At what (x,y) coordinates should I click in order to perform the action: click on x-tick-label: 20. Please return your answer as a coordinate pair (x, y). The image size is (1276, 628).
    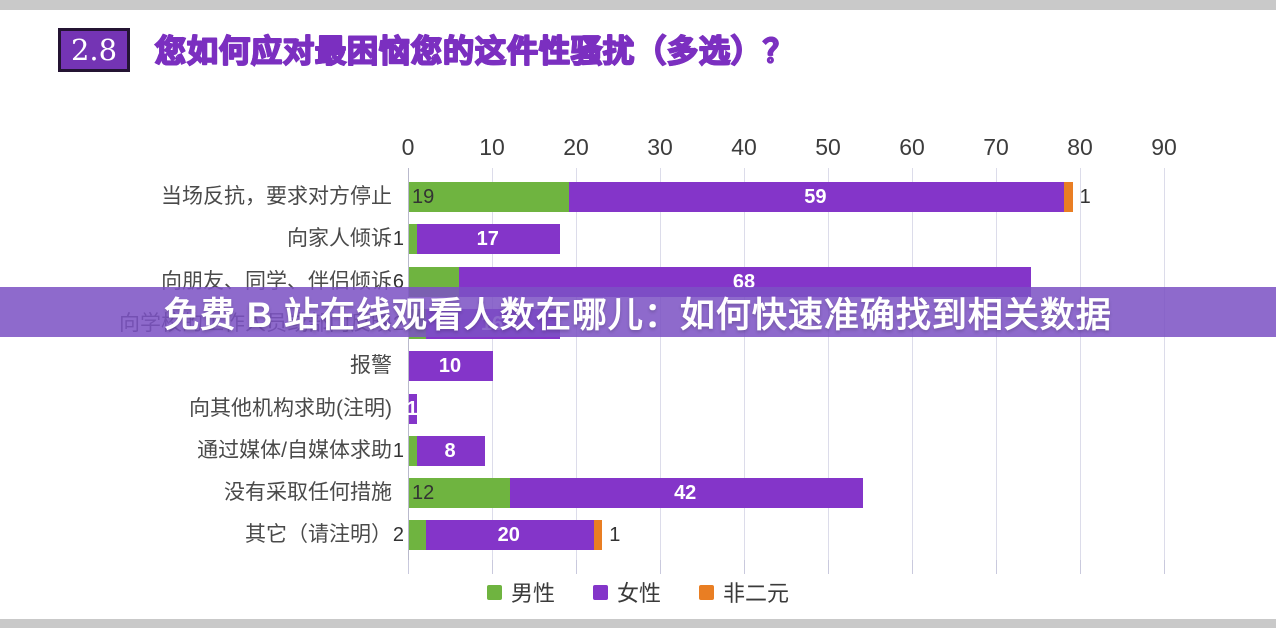
    Looking at the image, I should click on (576, 147).